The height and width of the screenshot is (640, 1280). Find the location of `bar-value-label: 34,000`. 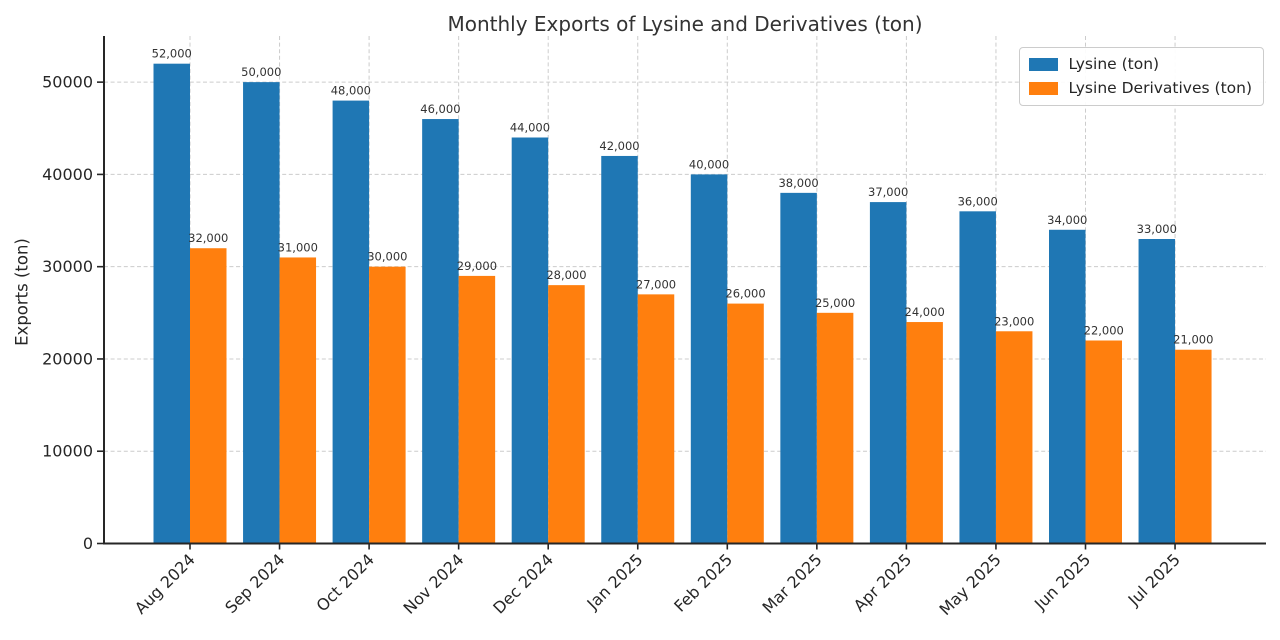

bar-value-label: 34,000 is located at coordinates (1067, 220).